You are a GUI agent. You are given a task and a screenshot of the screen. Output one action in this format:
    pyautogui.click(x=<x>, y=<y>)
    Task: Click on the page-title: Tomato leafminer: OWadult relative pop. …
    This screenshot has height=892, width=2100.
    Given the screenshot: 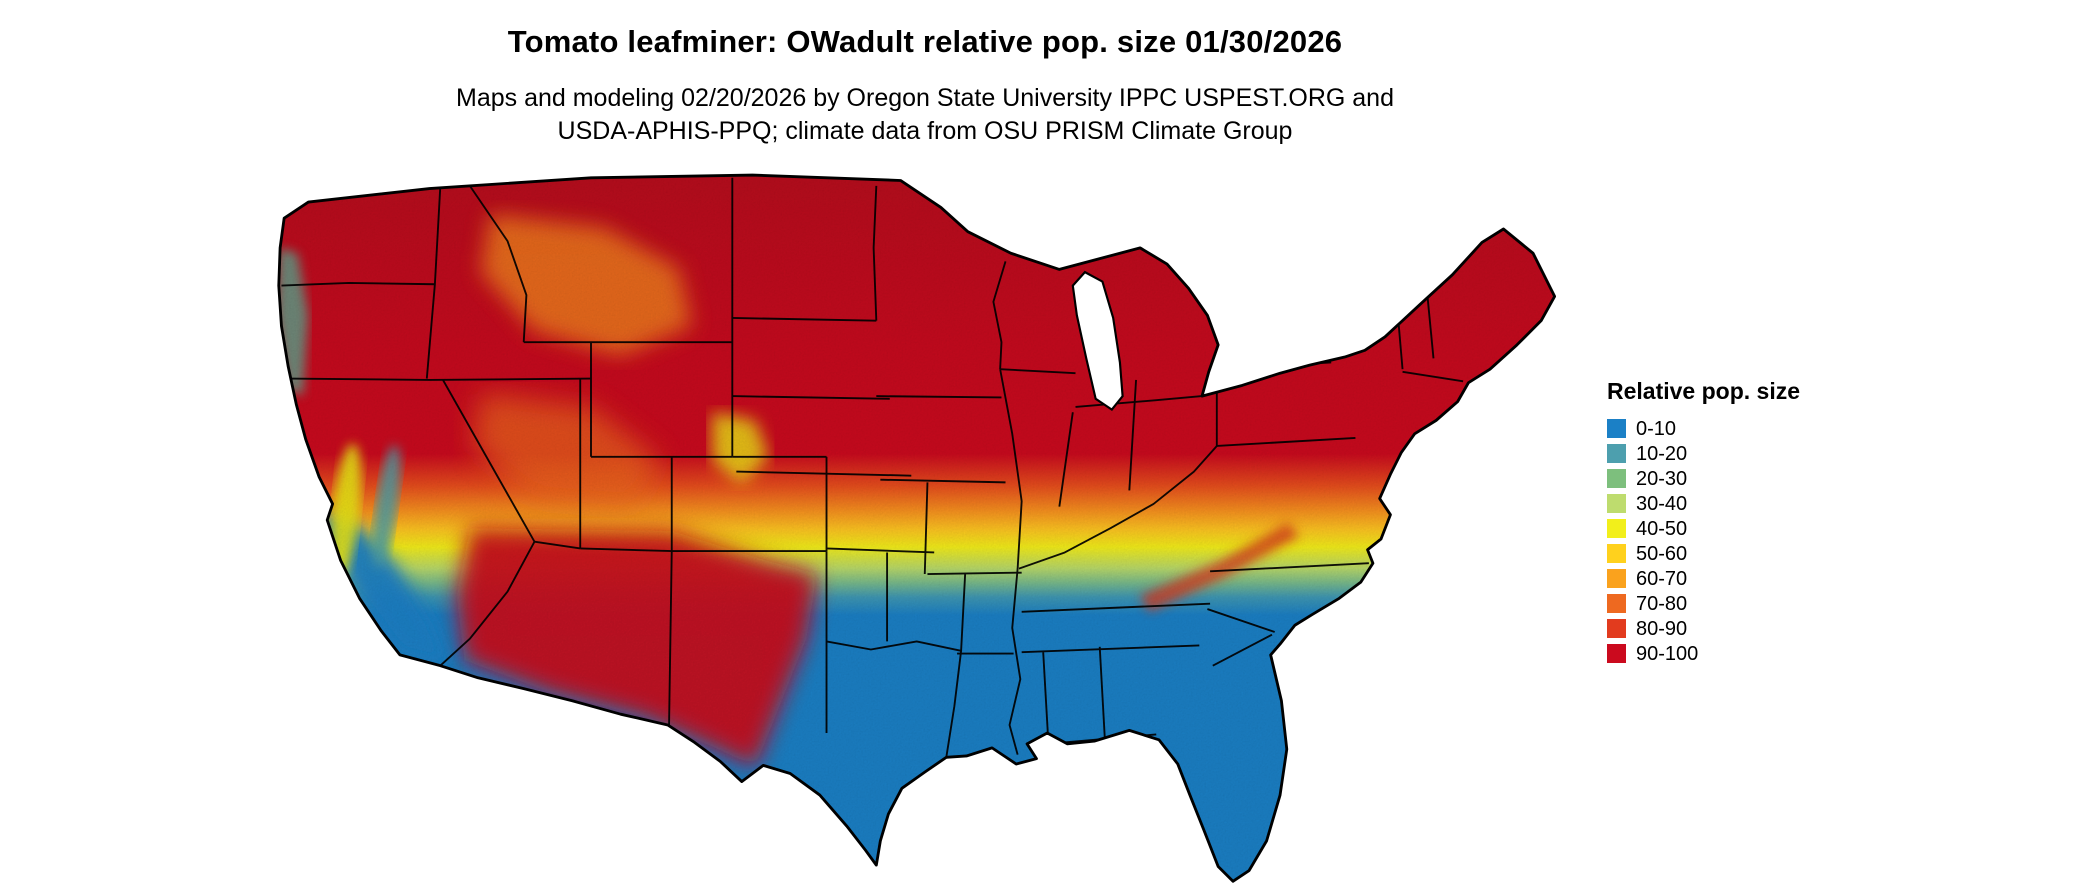 What is the action you would take?
    pyautogui.click(x=925, y=41)
    